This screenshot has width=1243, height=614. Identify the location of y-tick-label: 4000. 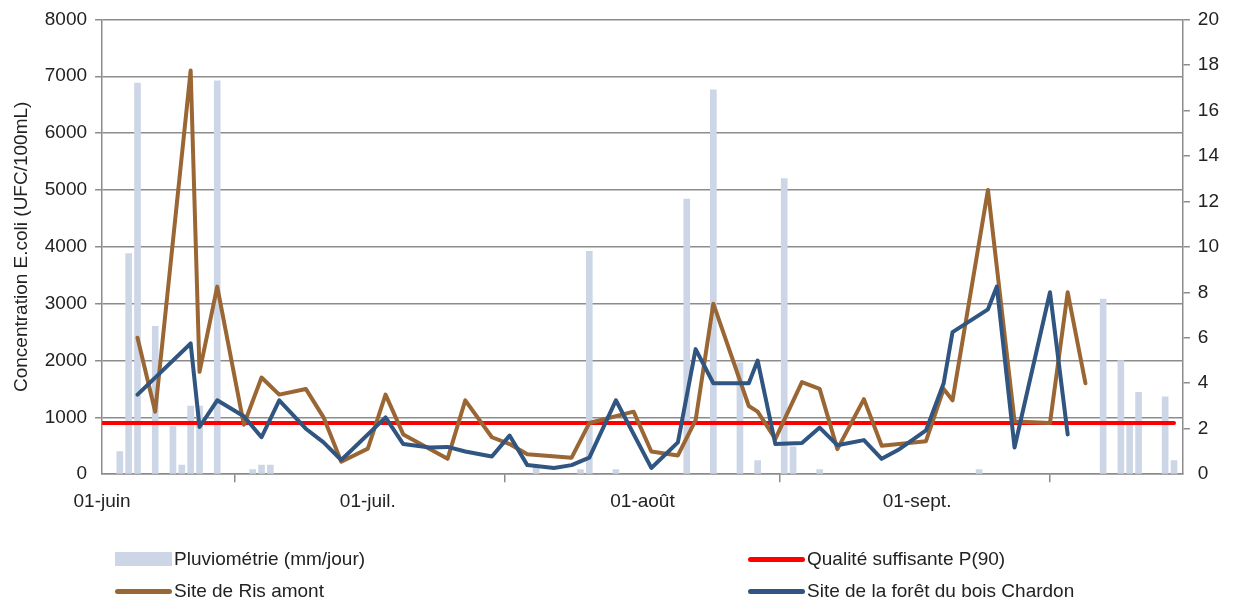
(66, 246).